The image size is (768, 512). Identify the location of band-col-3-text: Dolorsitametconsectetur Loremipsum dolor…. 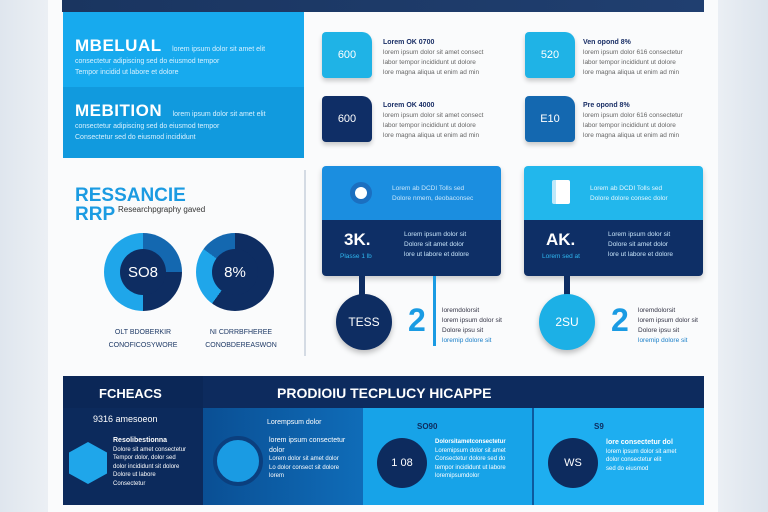
(482, 459).